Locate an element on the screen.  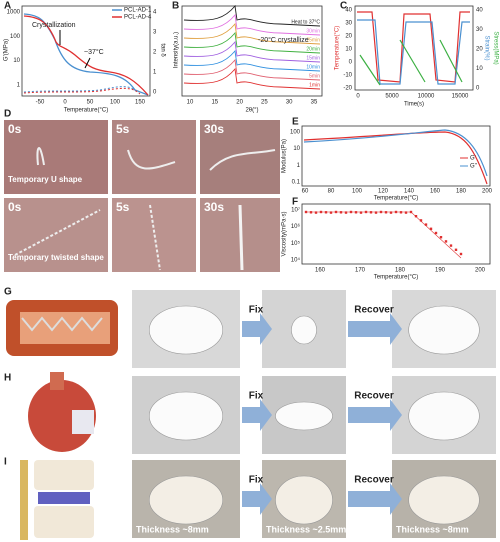
label: I is located at coordinates (5, 462).